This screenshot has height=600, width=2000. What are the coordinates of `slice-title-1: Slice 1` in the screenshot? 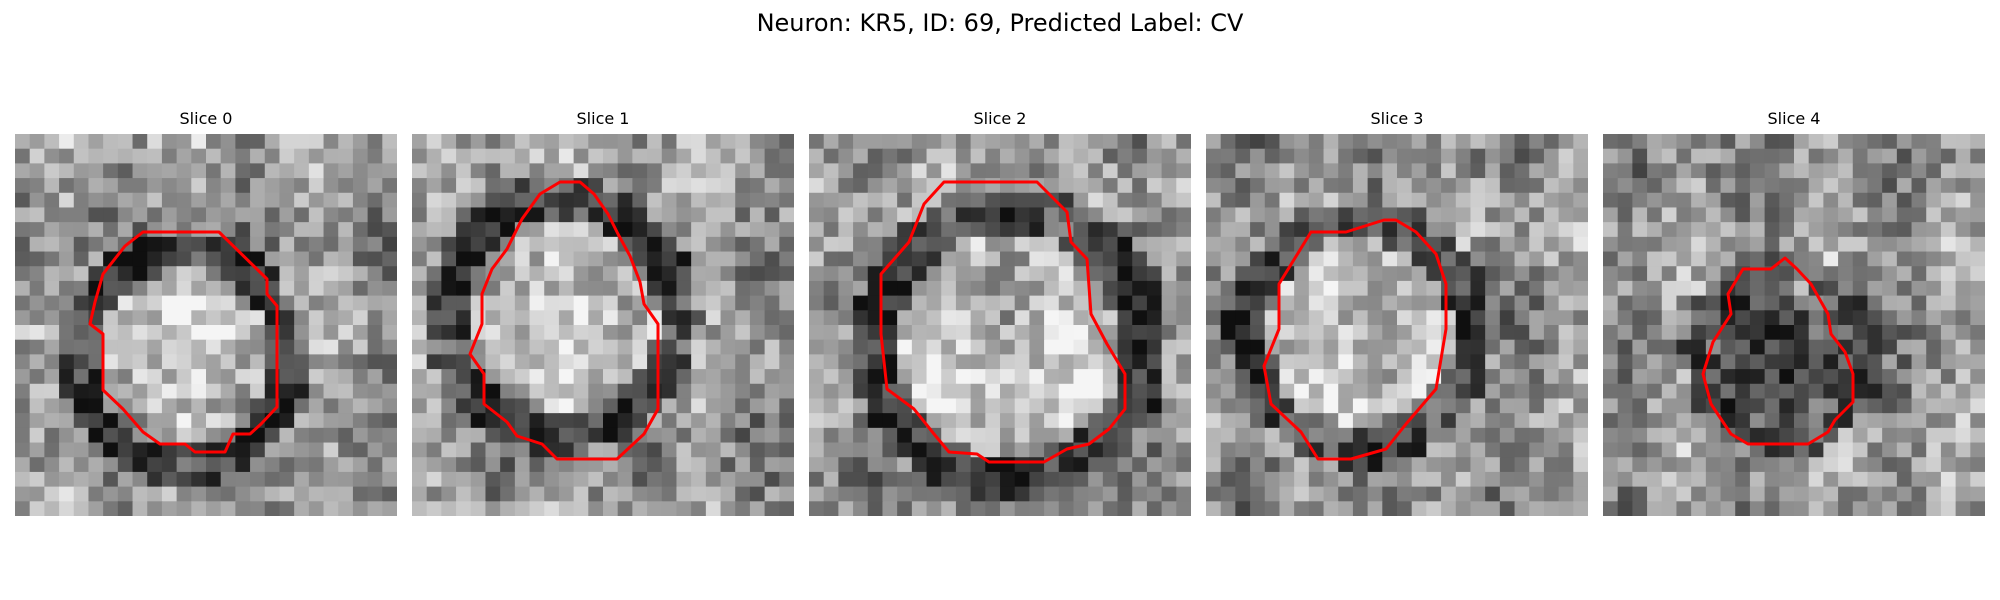 It's located at (603, 118).